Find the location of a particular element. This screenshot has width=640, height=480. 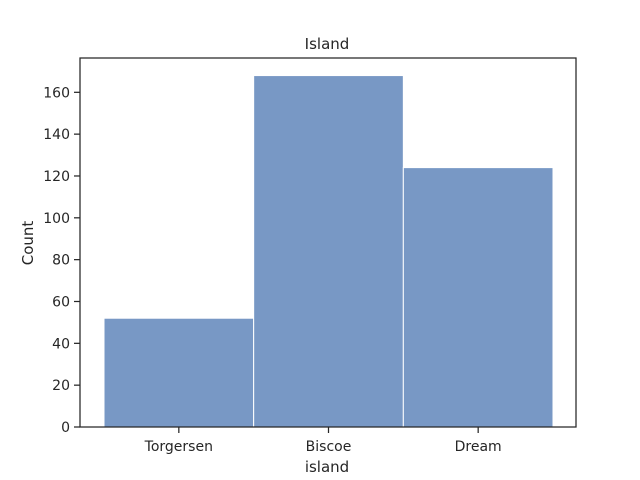

y-tick-label: 80 is located at coordinates (61, 261).